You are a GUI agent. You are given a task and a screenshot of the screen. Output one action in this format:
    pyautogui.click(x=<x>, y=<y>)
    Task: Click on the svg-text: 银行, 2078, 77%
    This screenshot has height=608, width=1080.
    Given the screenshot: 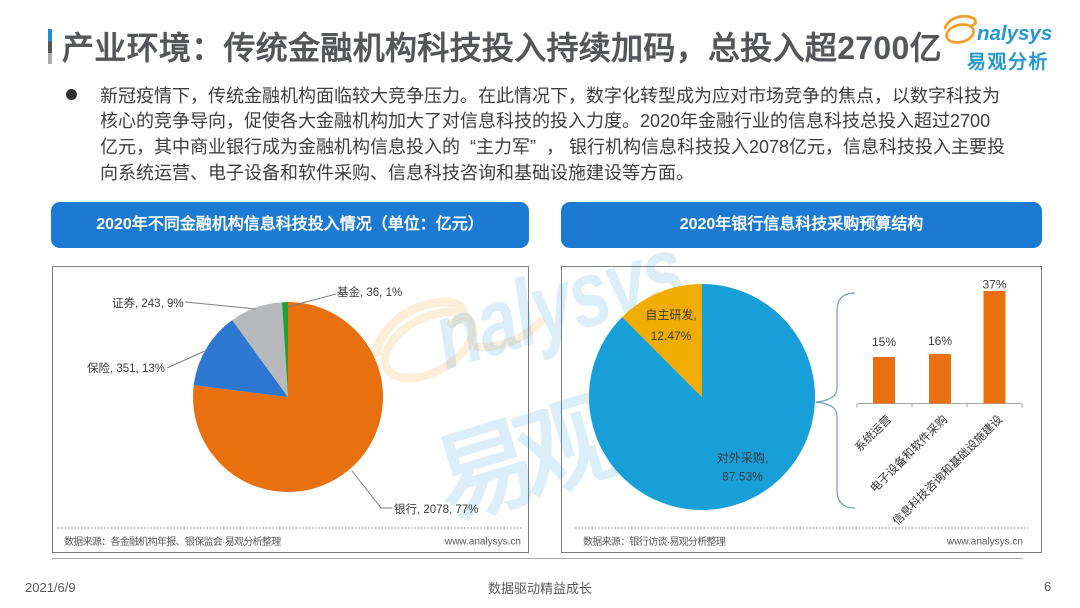 What is the action you would take?
    pyautogui.click(x=436, y=509)
    